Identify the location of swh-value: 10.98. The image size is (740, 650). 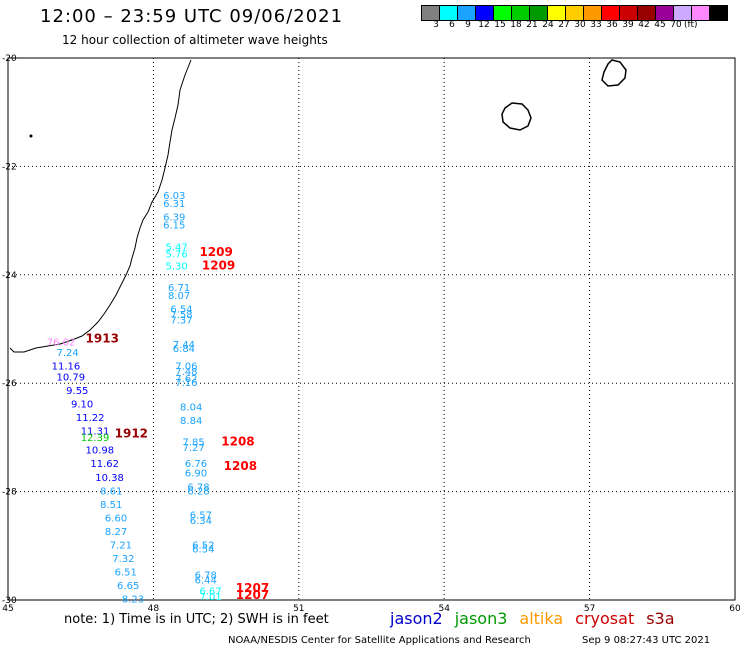
(100, 451).